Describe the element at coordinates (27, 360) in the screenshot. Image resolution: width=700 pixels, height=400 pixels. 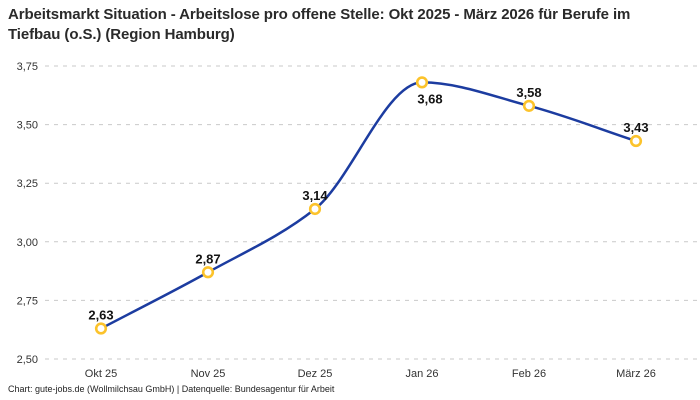
I see `y-axis-tick-label: 2,50` at that location.